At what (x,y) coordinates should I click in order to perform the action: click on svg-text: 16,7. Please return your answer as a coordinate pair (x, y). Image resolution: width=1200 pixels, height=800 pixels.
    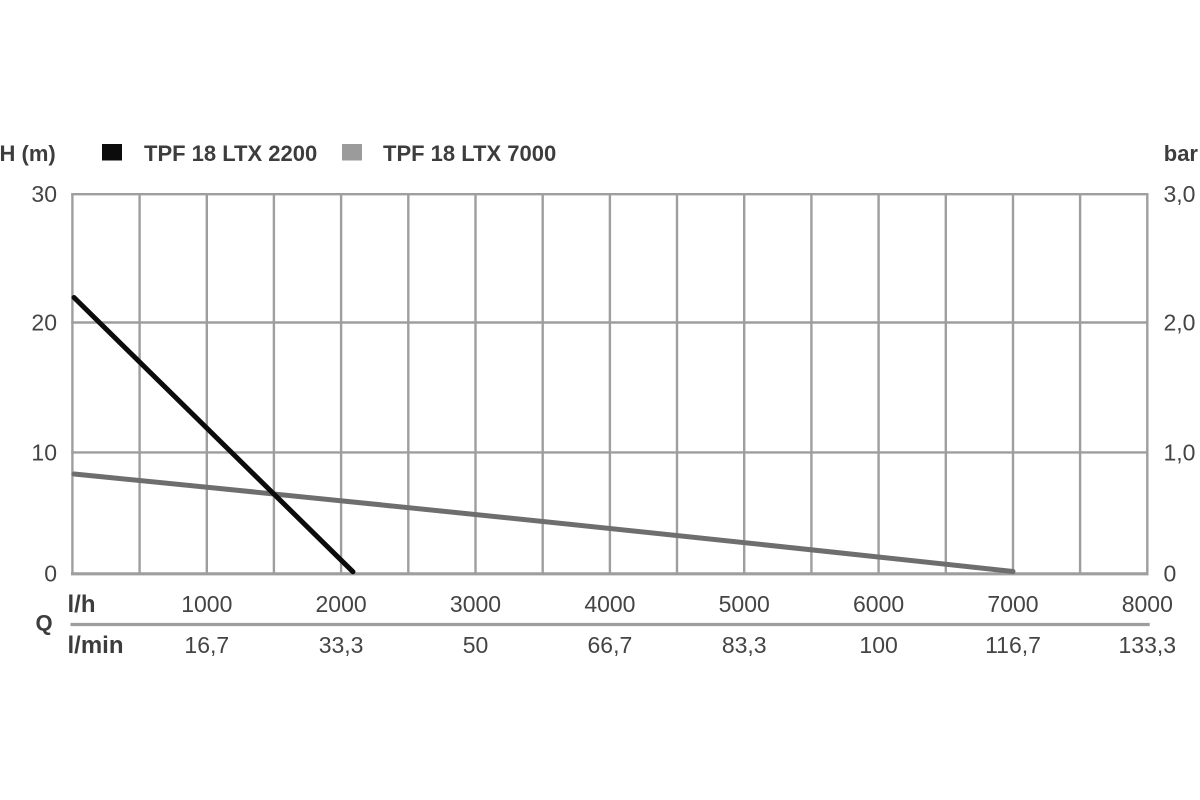
    Looking at the image, I should click on (206, 645).